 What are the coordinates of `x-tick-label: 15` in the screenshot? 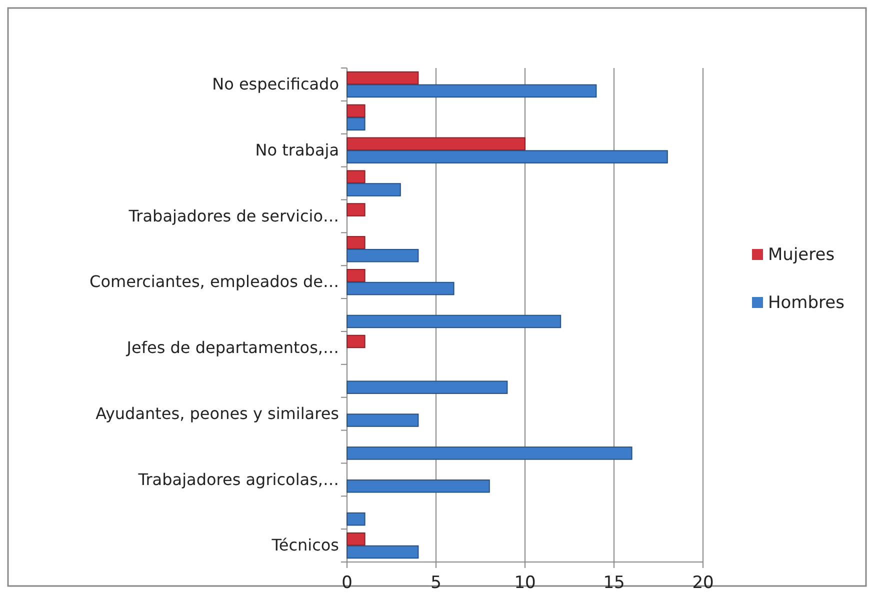 It's located at (614, 583).